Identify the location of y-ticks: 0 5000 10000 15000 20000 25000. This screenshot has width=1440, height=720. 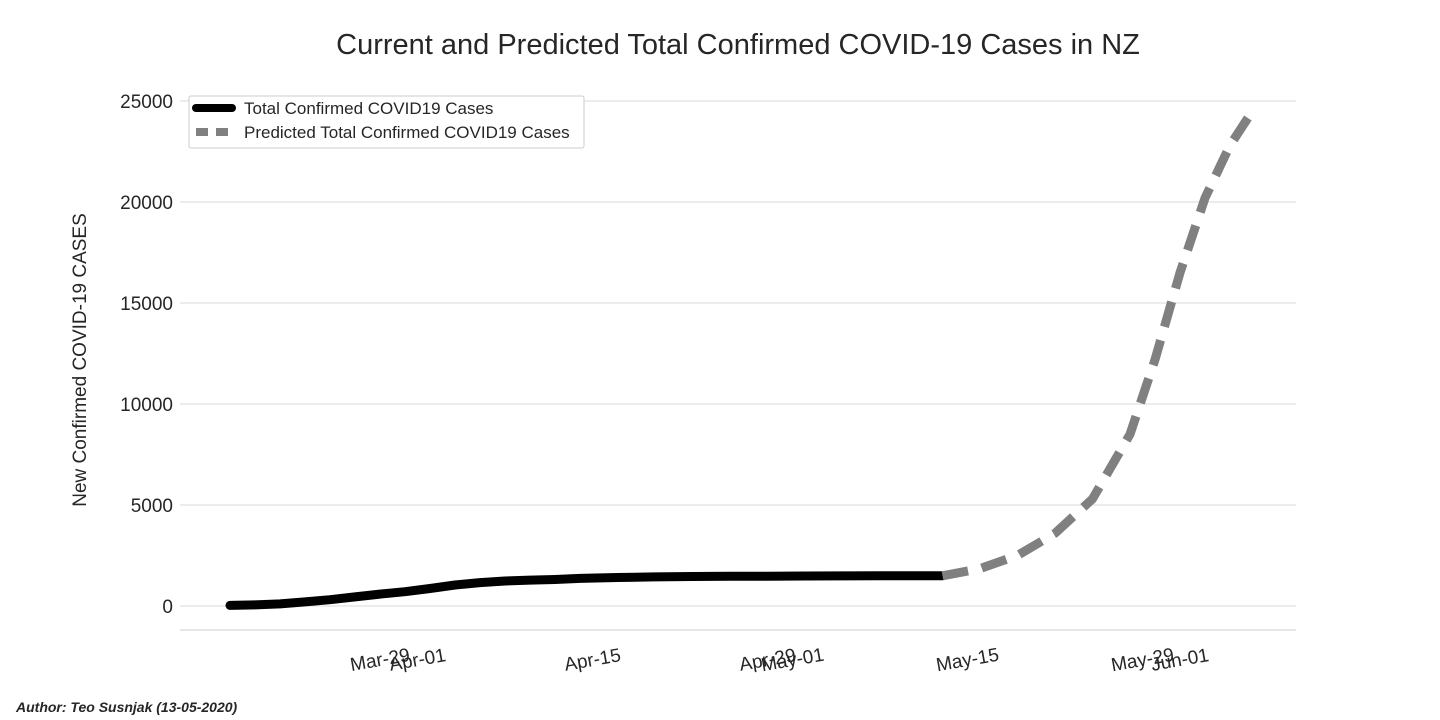
(146, 355).